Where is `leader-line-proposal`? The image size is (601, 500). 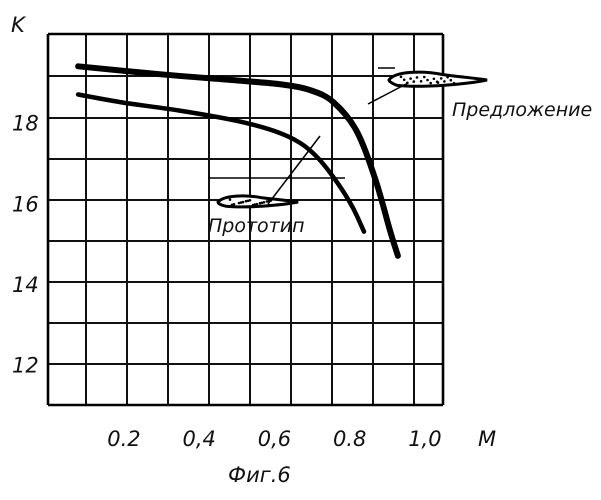 leader-line-proposal is located at coordinates (388, 93).